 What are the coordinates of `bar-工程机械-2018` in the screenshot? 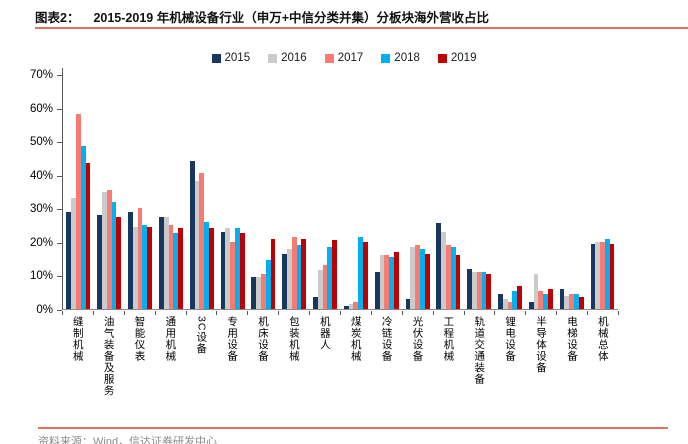 It's located at (453, 277).